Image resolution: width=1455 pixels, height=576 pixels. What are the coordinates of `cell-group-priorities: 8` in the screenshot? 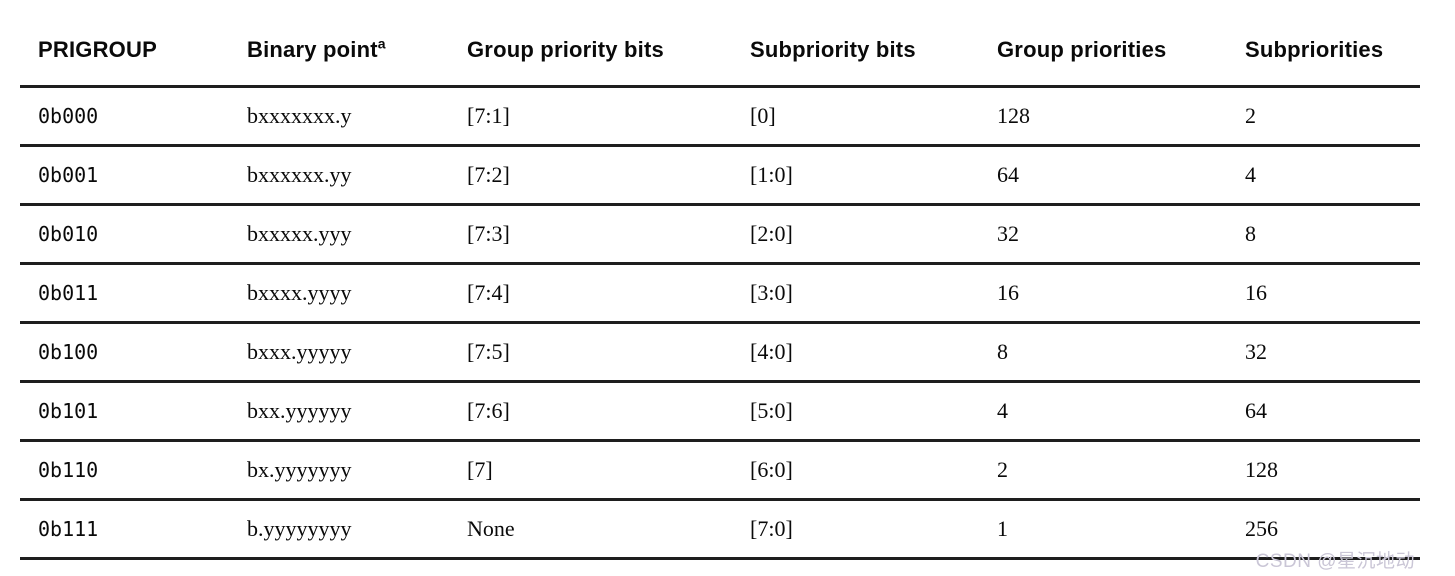 It's located at (1101, 352).